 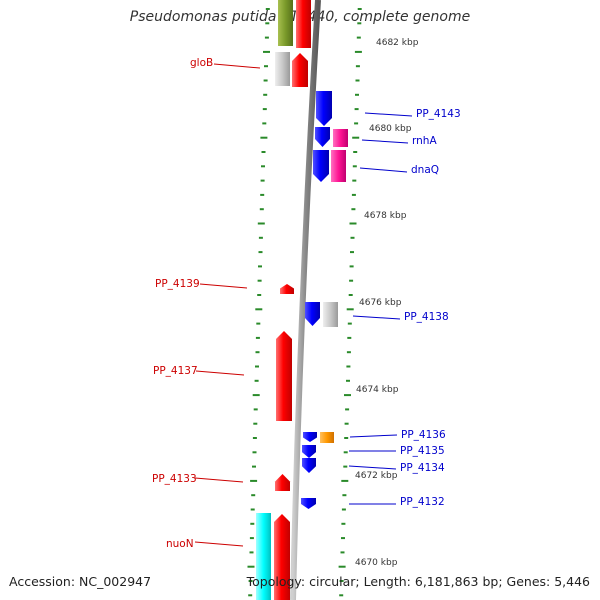 I want to click on gene-label-pp_4137: PP_4137, so click(x=175, y=371).